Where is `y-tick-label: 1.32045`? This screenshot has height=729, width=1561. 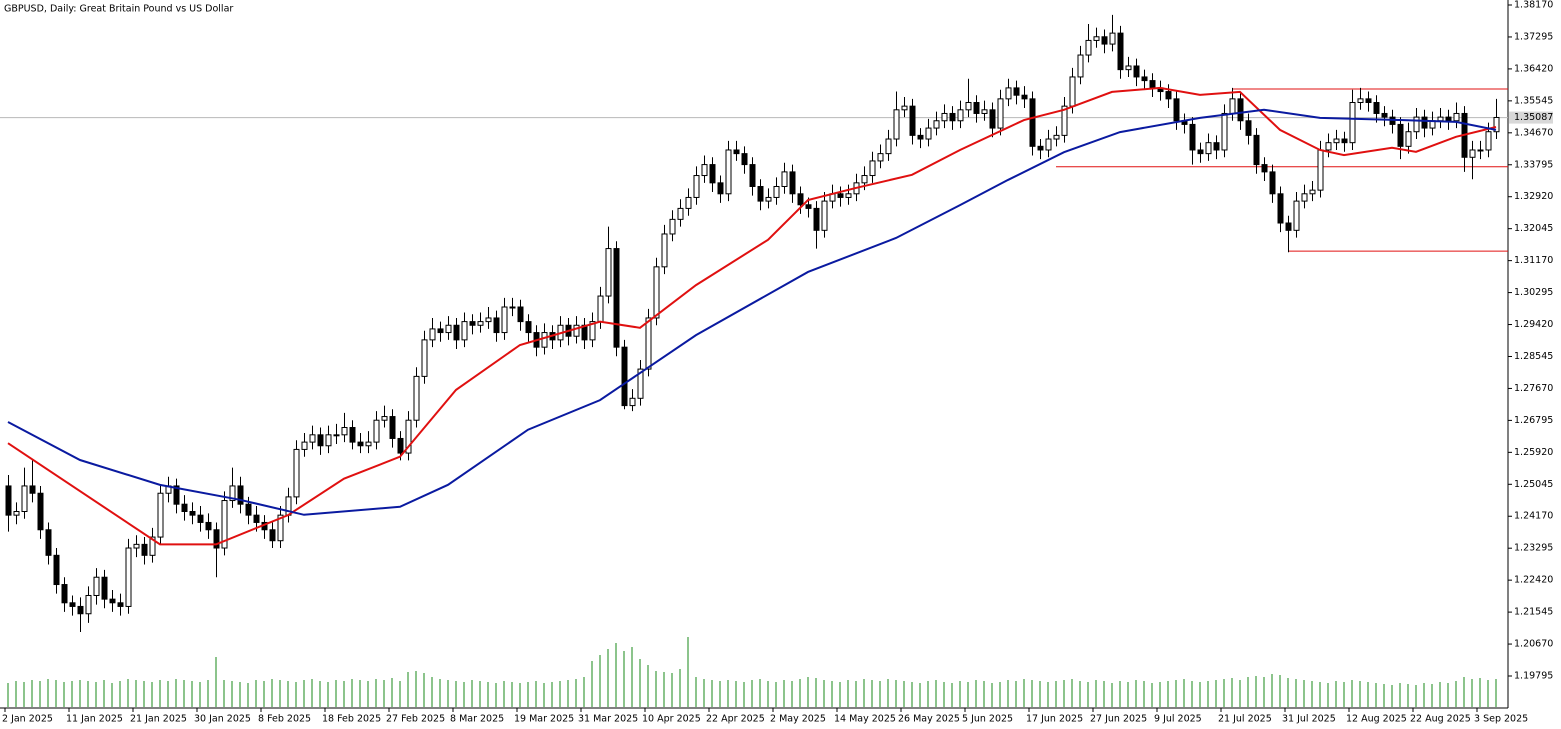
y-tick-label: 1.32045 is located at coordinates (1533, 228).